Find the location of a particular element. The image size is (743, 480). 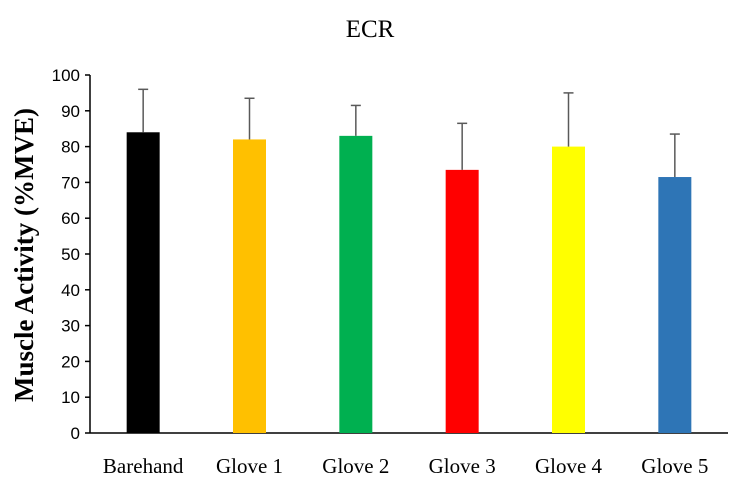

y-tick-label: 50 is located at coordinates (70, 254).